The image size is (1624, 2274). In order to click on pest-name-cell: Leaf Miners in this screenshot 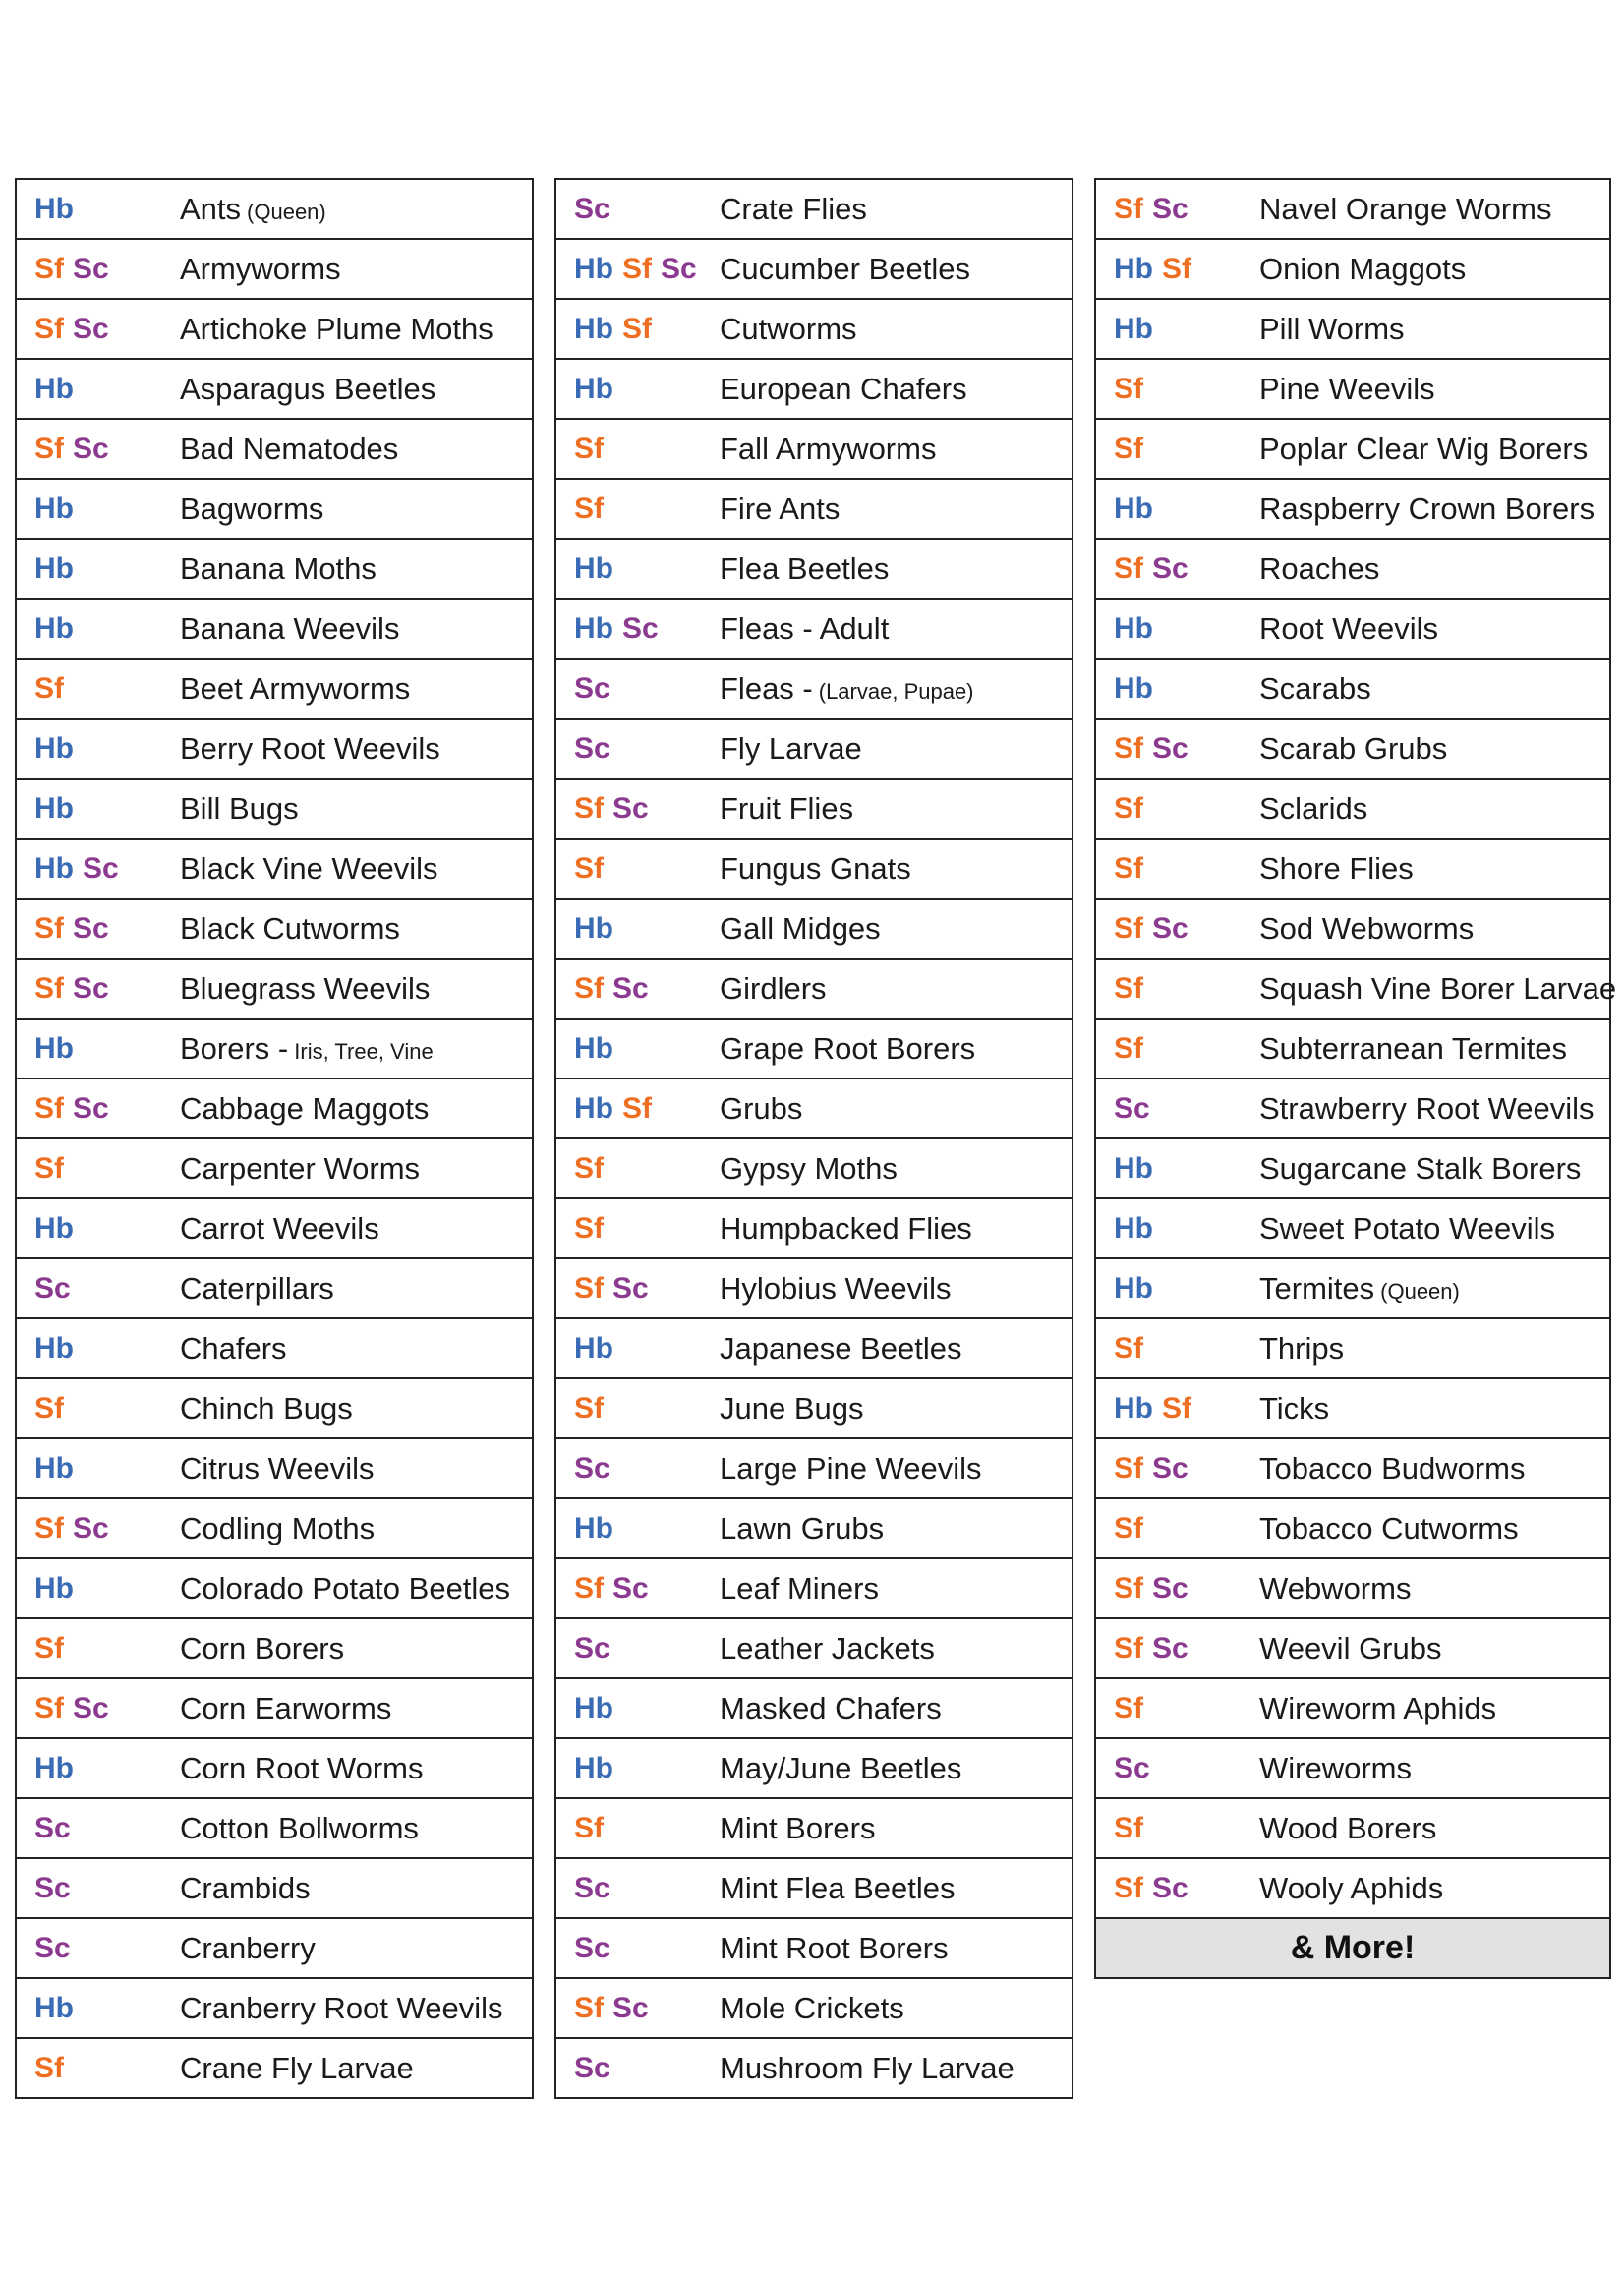, I will do `click(799, 1588)`.